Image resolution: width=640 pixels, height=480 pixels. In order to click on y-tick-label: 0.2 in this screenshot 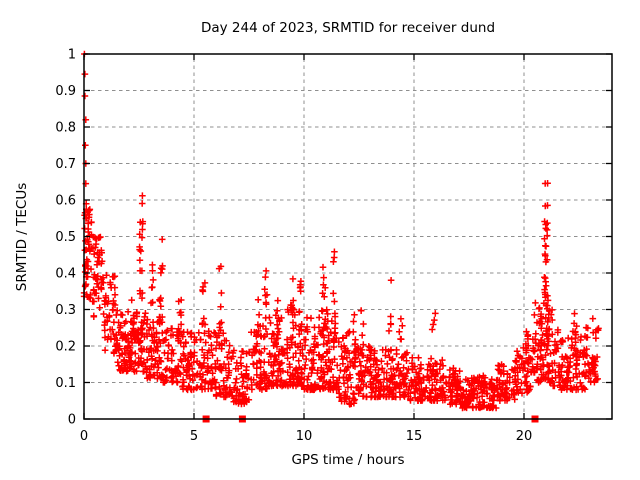, I will do `click(65, 347)`.